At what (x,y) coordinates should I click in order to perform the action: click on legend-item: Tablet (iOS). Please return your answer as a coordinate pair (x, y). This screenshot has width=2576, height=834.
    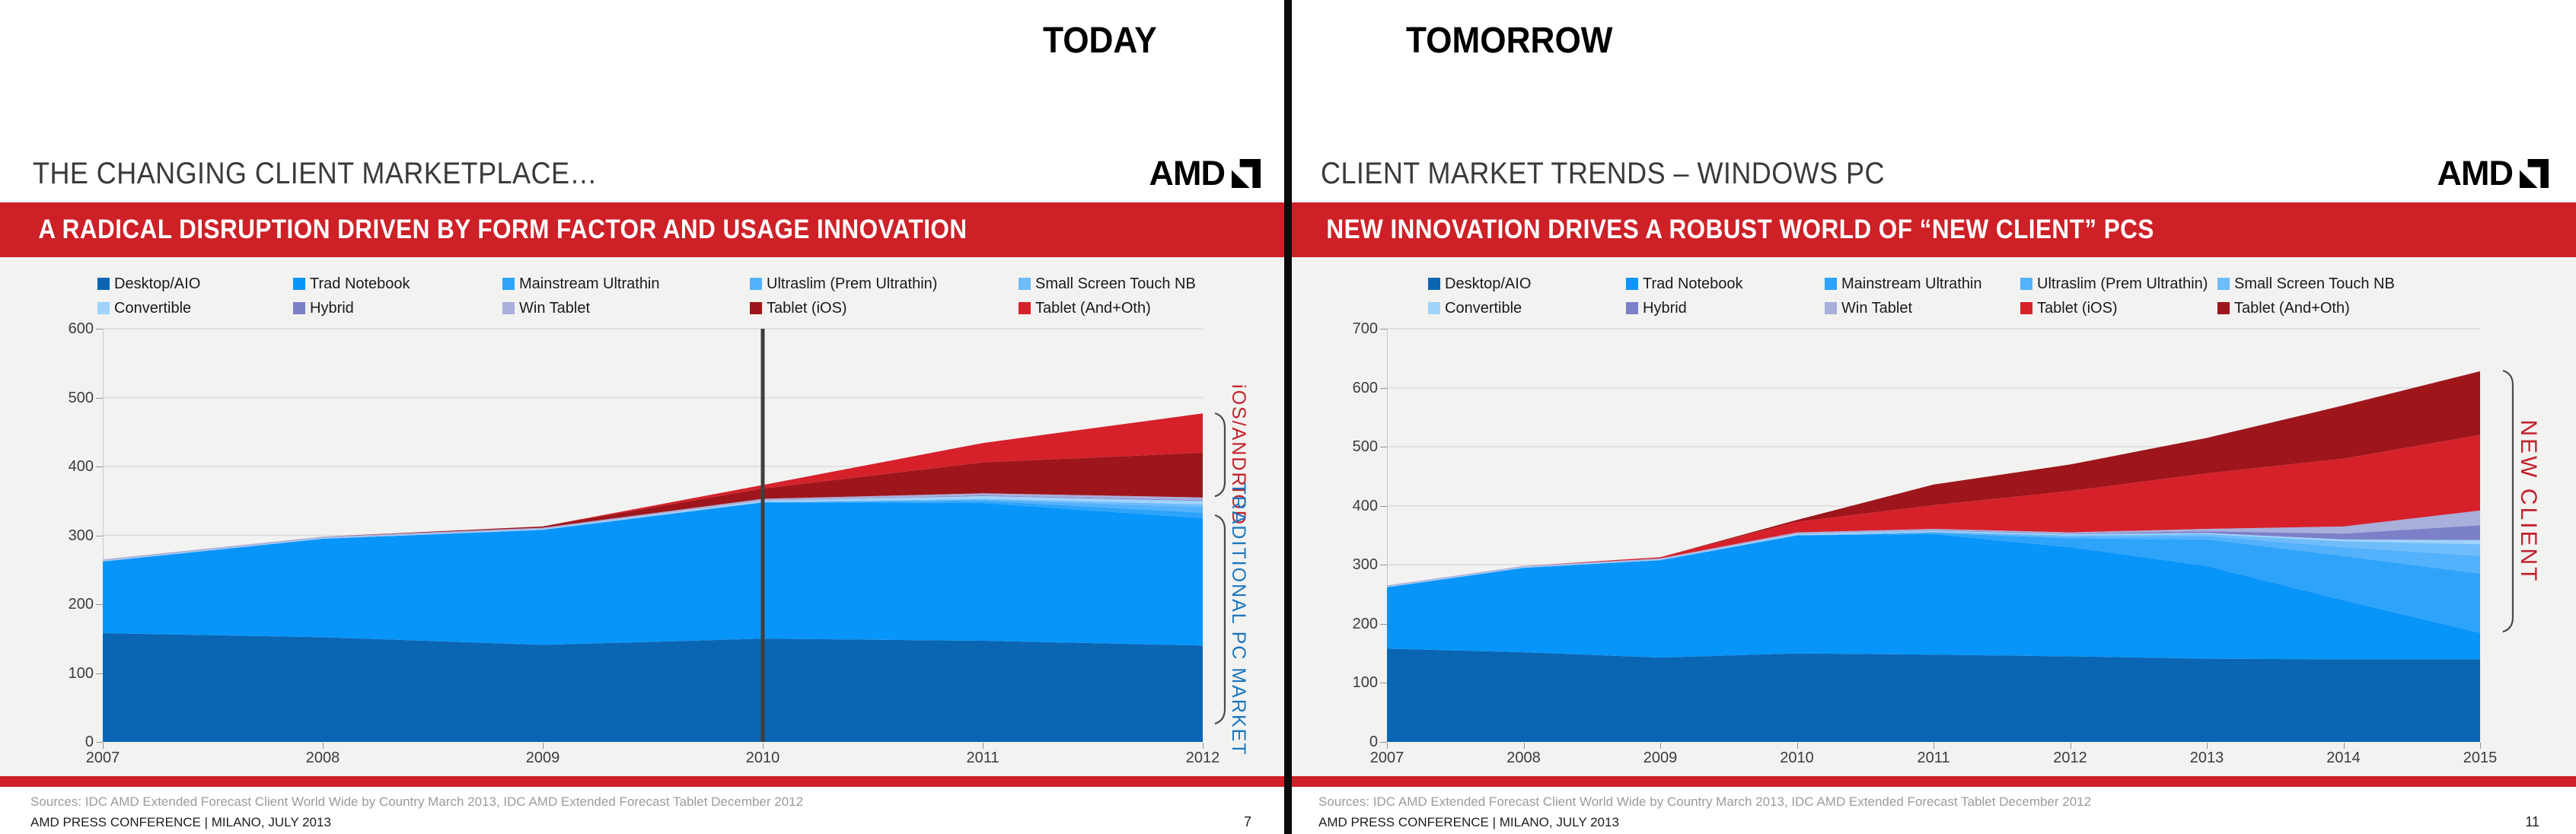
    Looking at the image, I should click on (798, 309).